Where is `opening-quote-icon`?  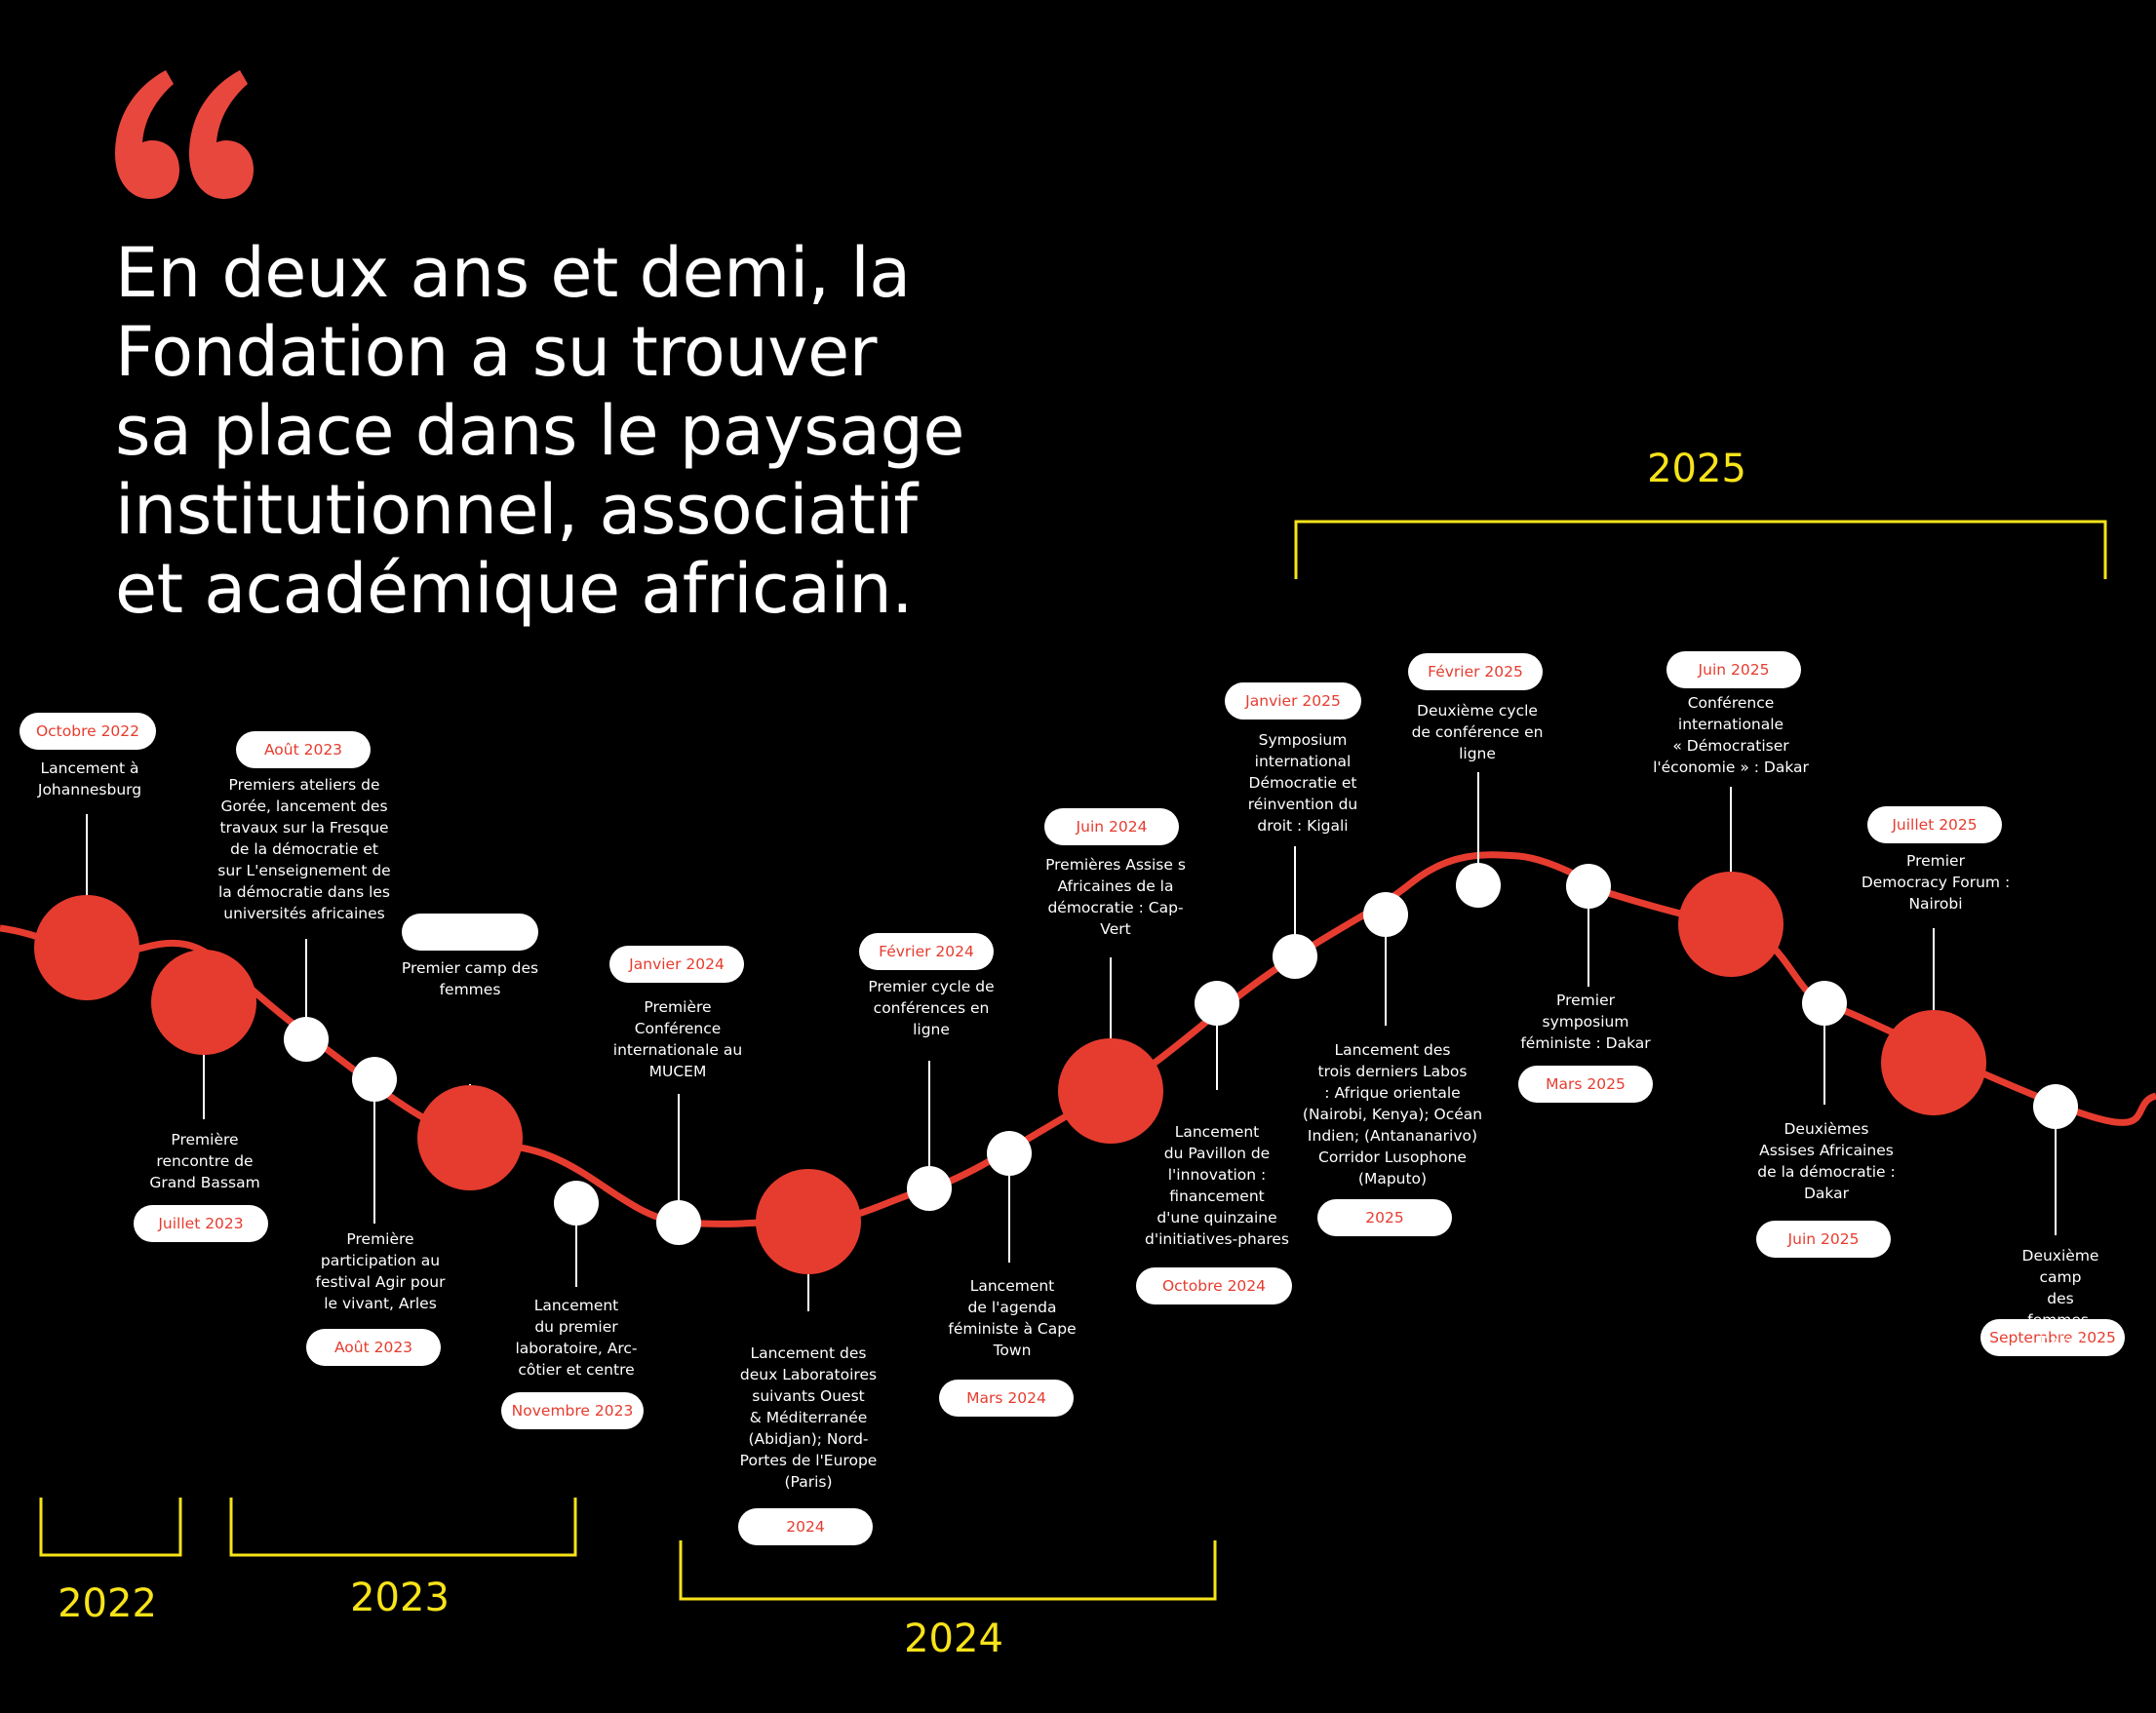
opening-quote-icon is located at coordinates (184, 134).